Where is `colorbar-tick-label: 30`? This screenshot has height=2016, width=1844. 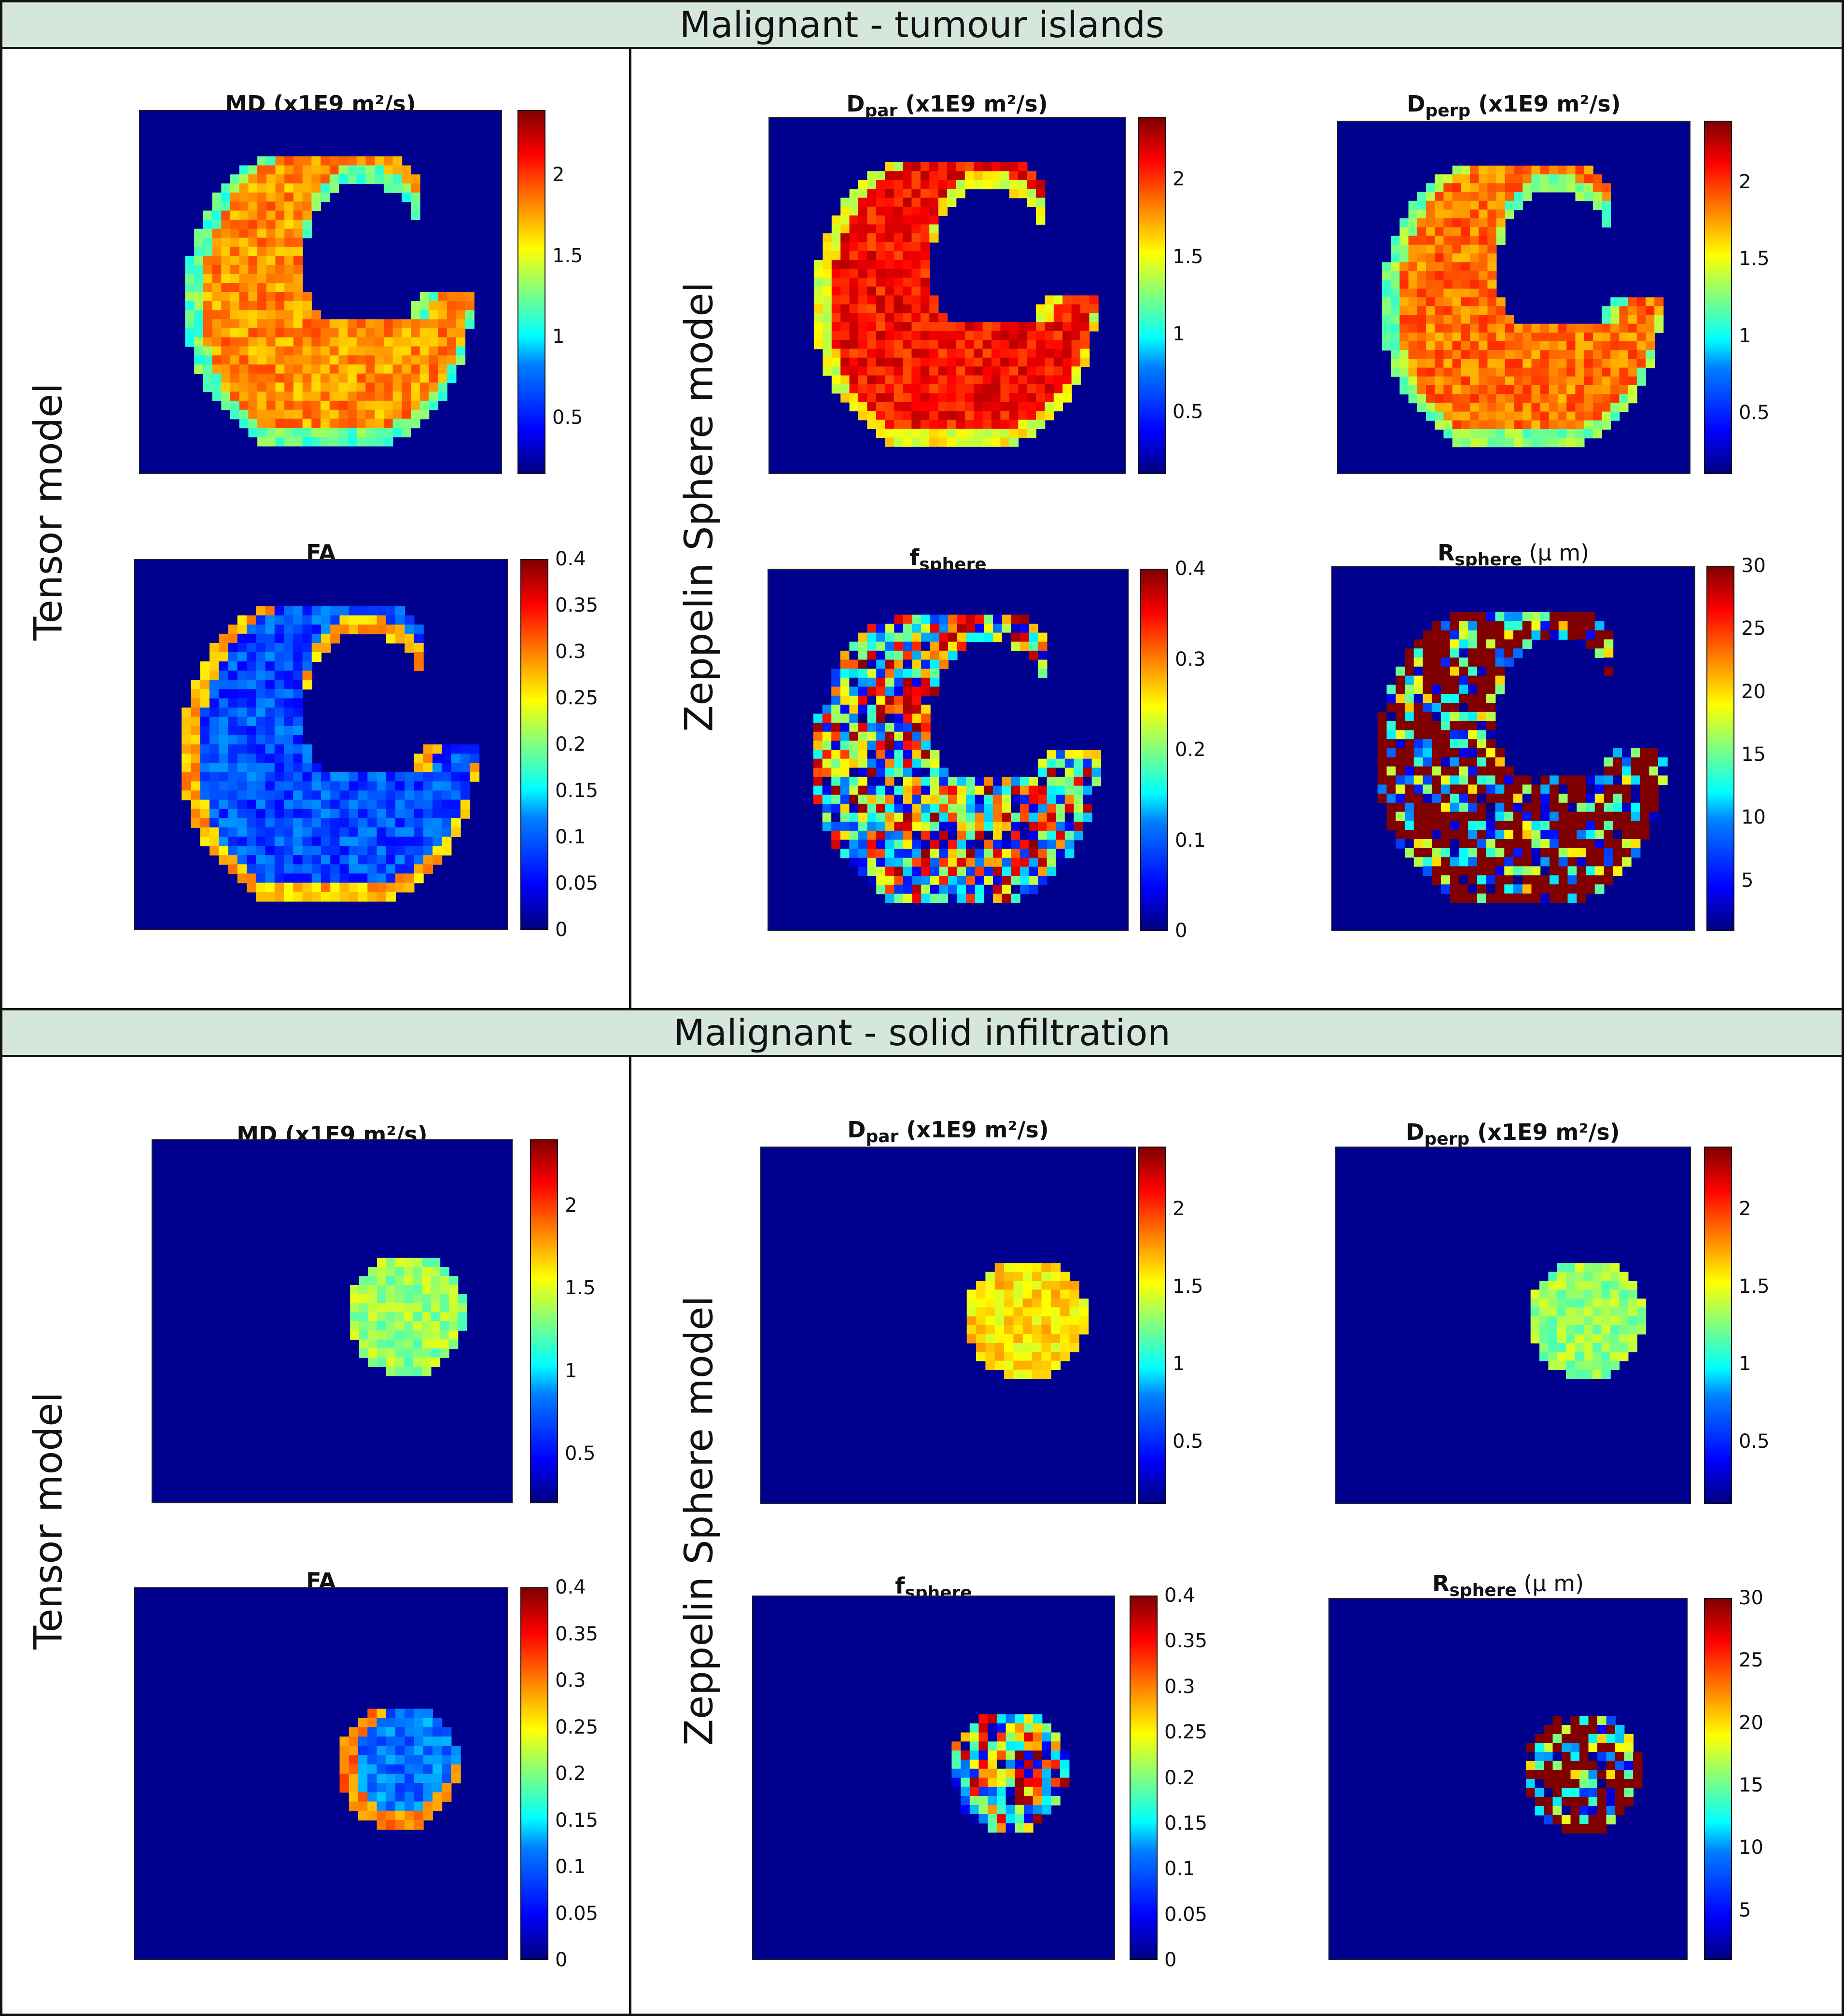
colorbar-tick-label: 30 is located at coordinates (1753, 566).